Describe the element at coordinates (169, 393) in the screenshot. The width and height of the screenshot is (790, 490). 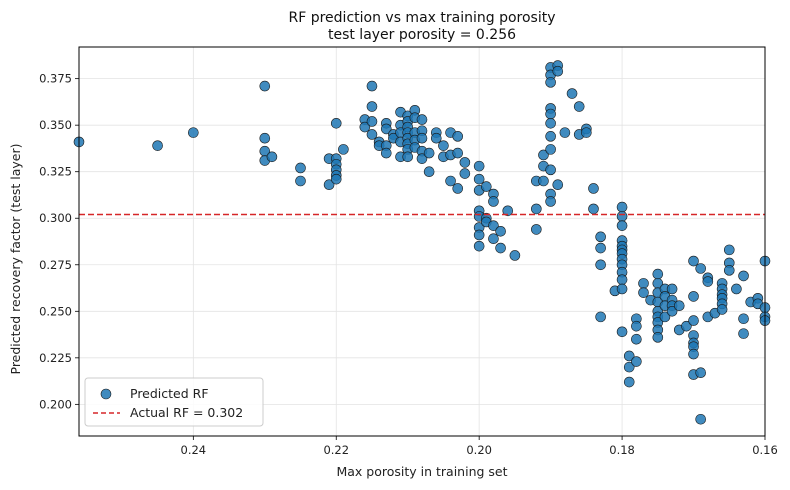
I see `legend-label-predicted: Predicted RF` at that location.